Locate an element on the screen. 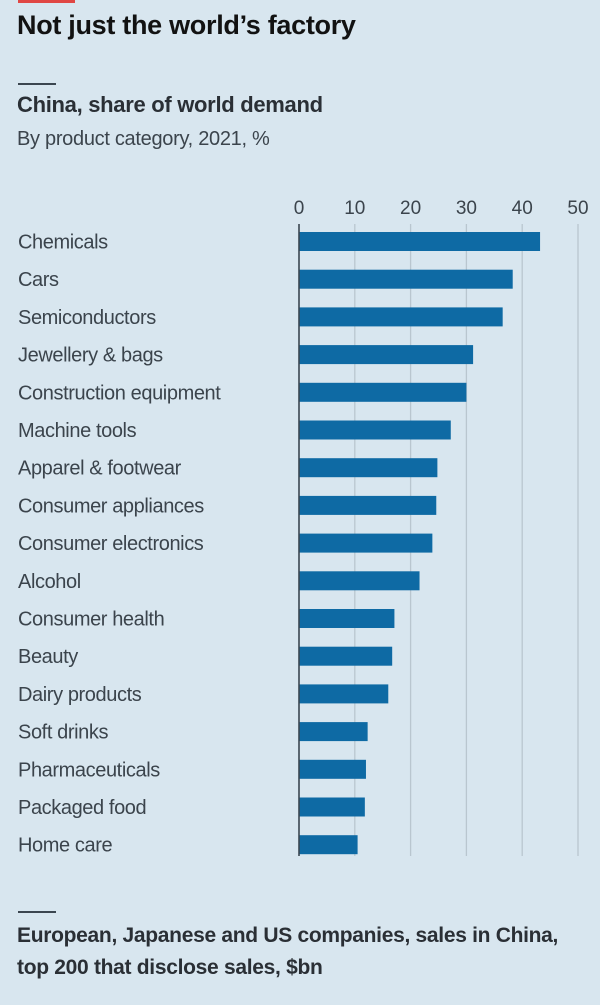 The image size is (600, 1005). category-label: Construction equipment is located at coordinates (119, 393).